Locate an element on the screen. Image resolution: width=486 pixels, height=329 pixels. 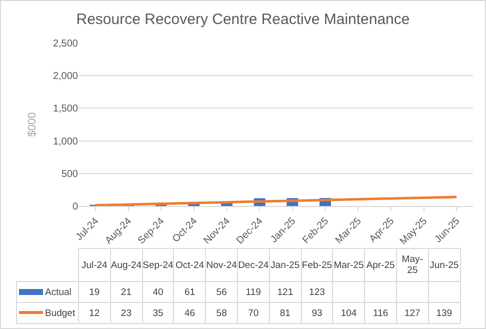
data-label: 139 is located at coordinates (444, 313).